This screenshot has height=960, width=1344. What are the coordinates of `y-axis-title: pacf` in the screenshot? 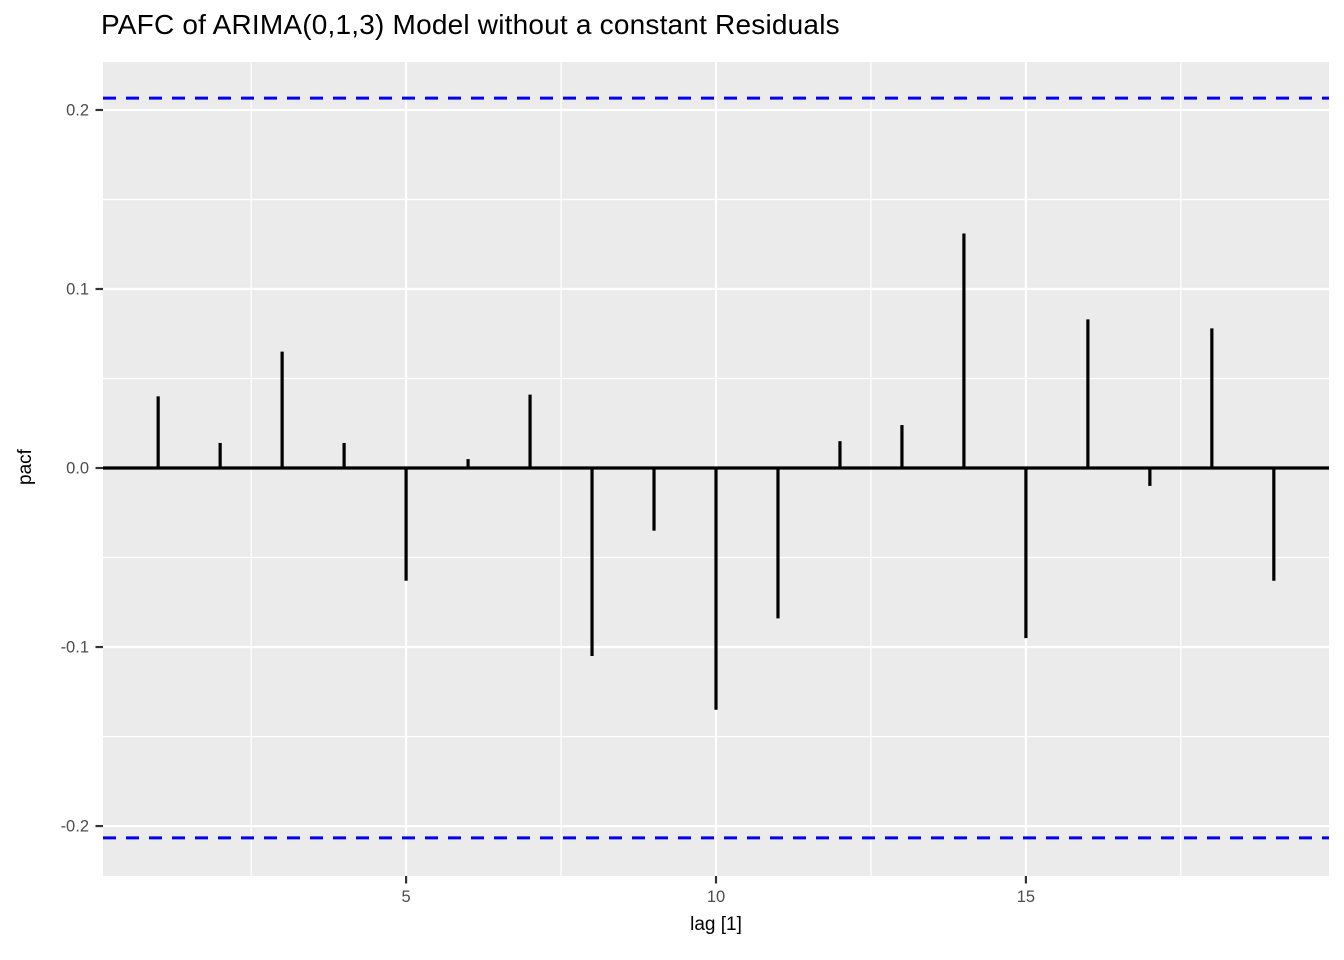 It's located at (25, 467).